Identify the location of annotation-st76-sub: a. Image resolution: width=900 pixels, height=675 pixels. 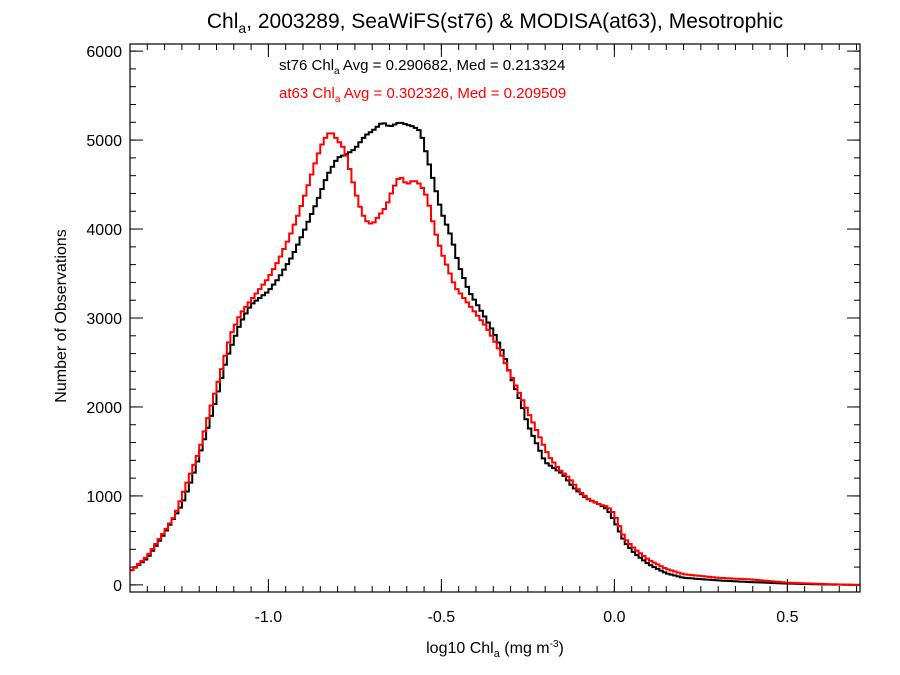
(337, 71).